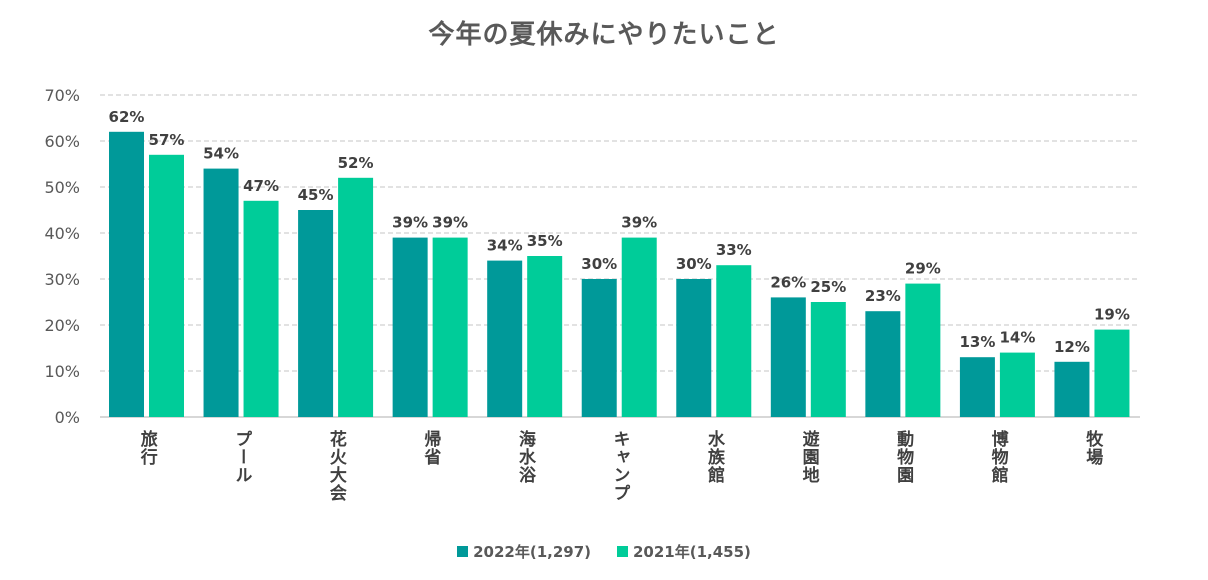 The width and height of the screenshot is (1208, 580). Describe the element at coordinates (146, 448) in the screenshot. I see `x-category-label: 旅行` at that location.